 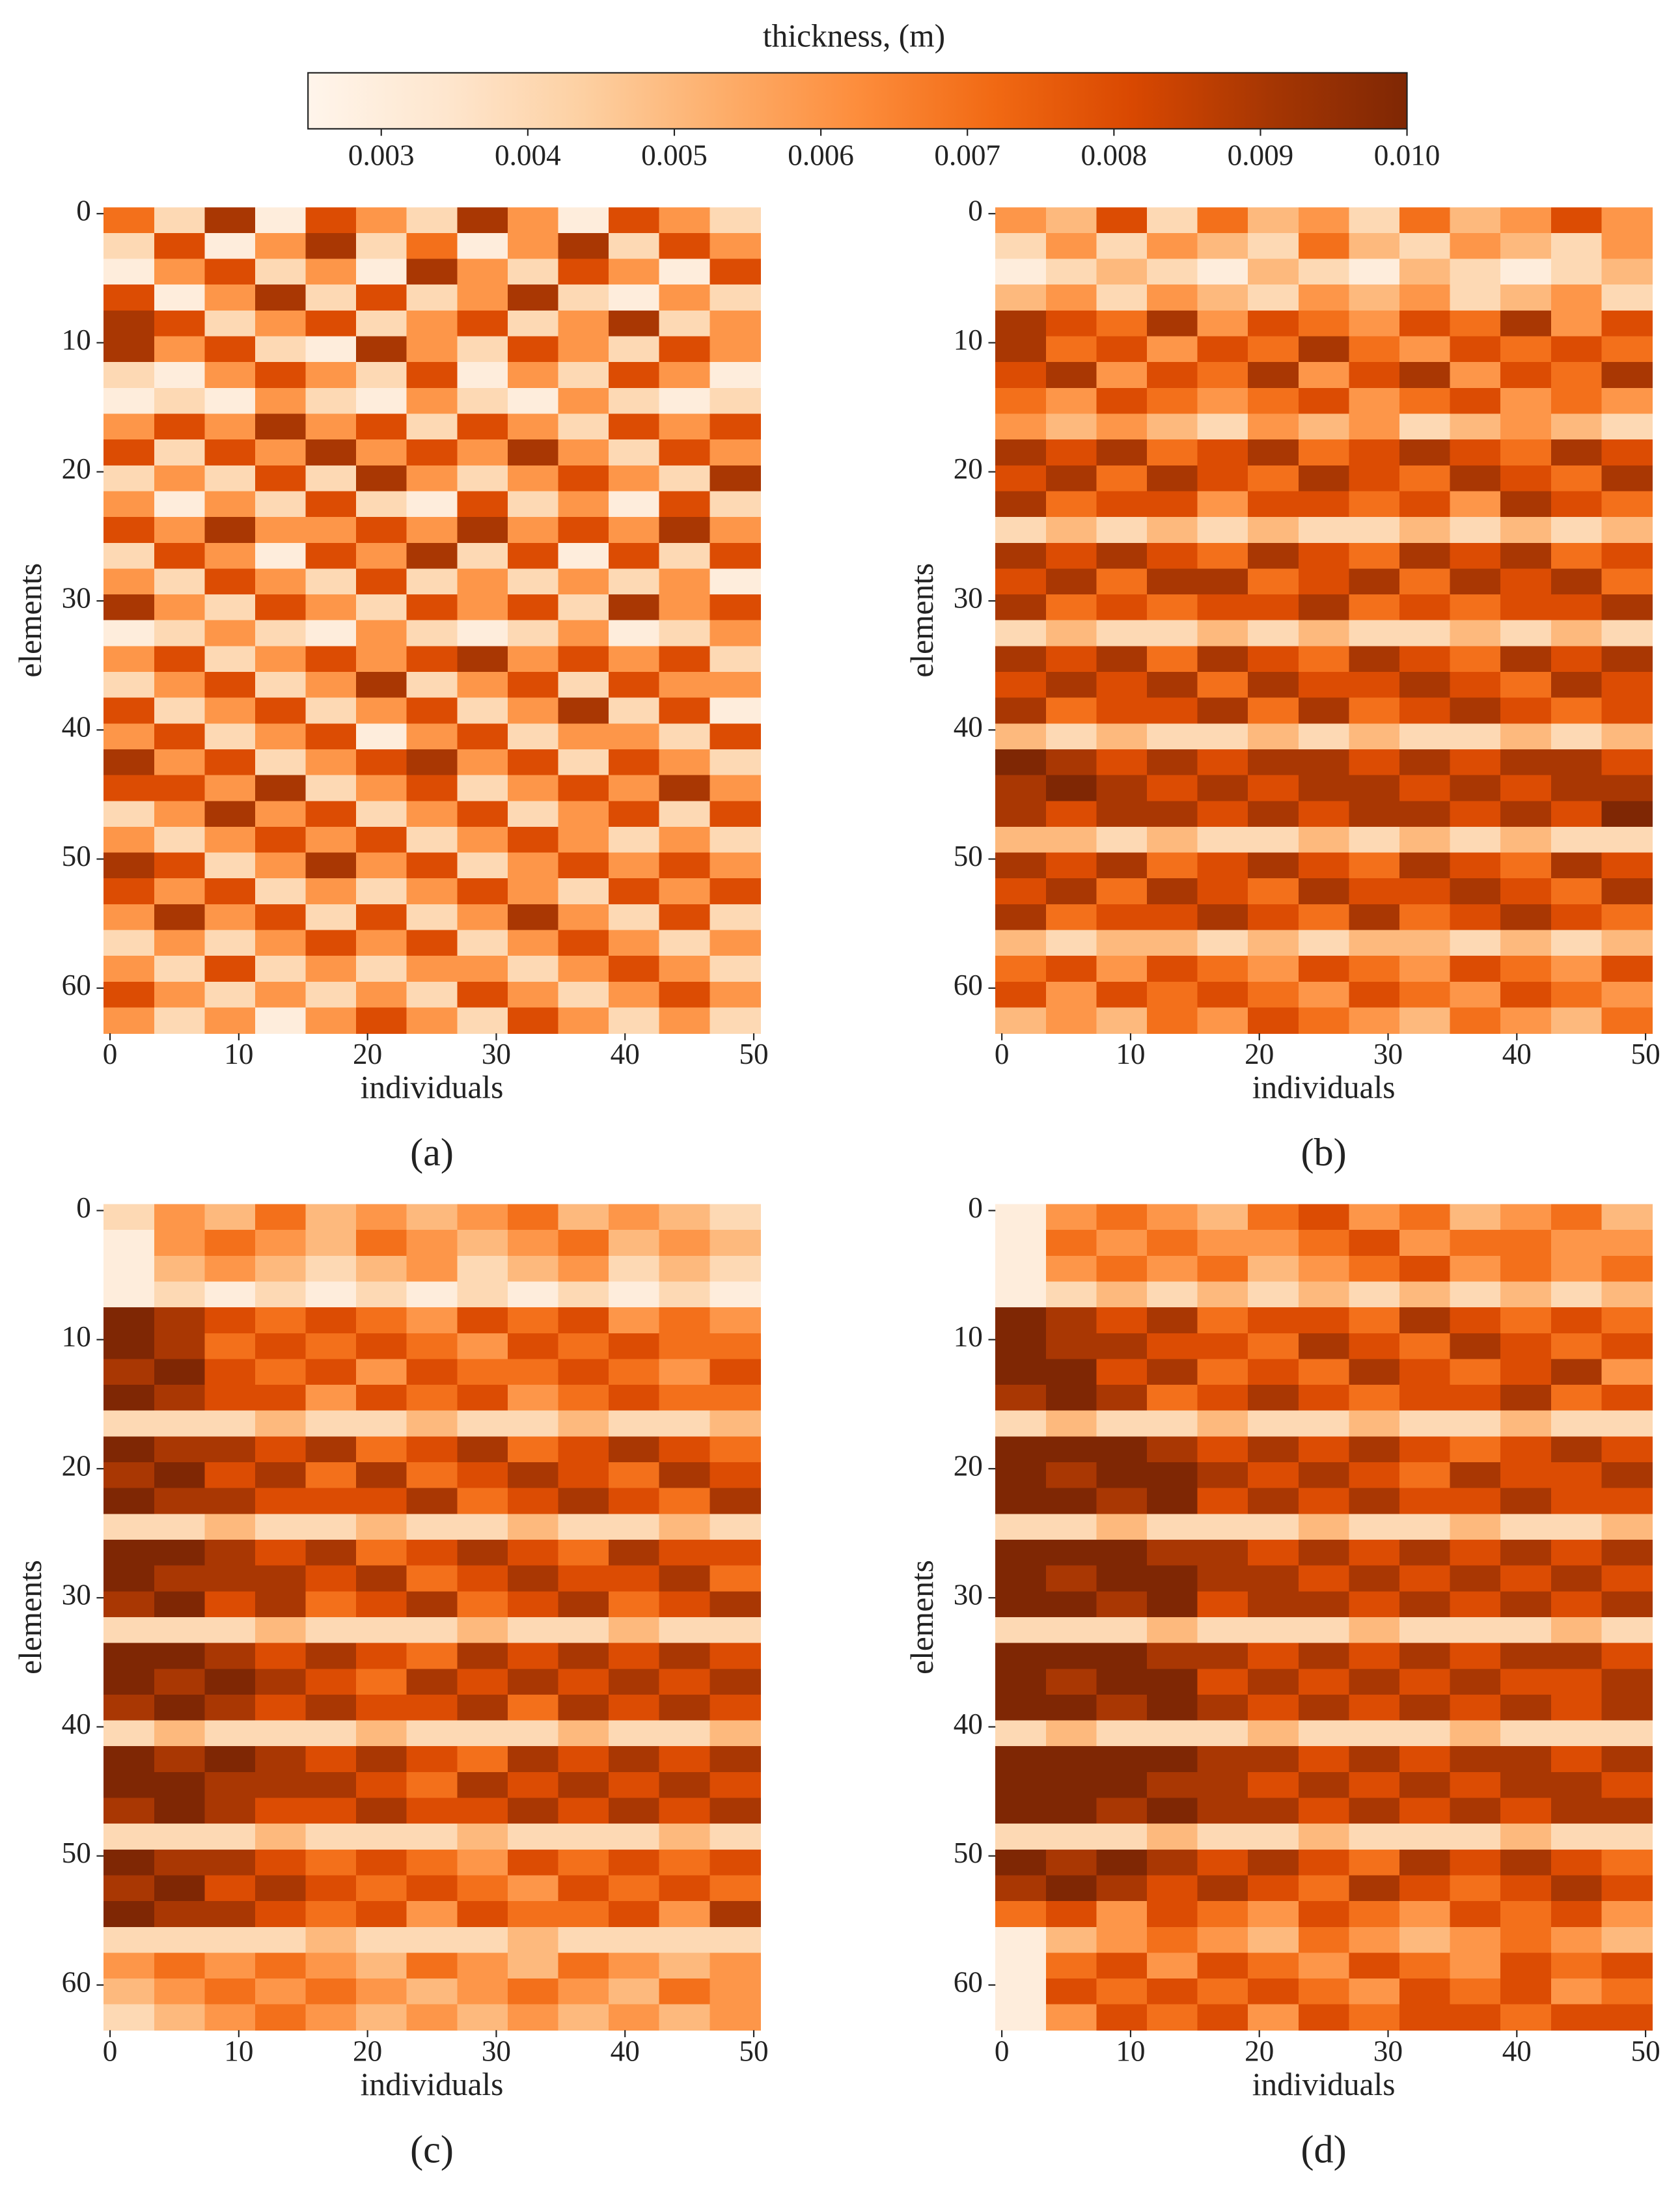 I want to click on y-tick-label: 0, so click(x=976, y=211).